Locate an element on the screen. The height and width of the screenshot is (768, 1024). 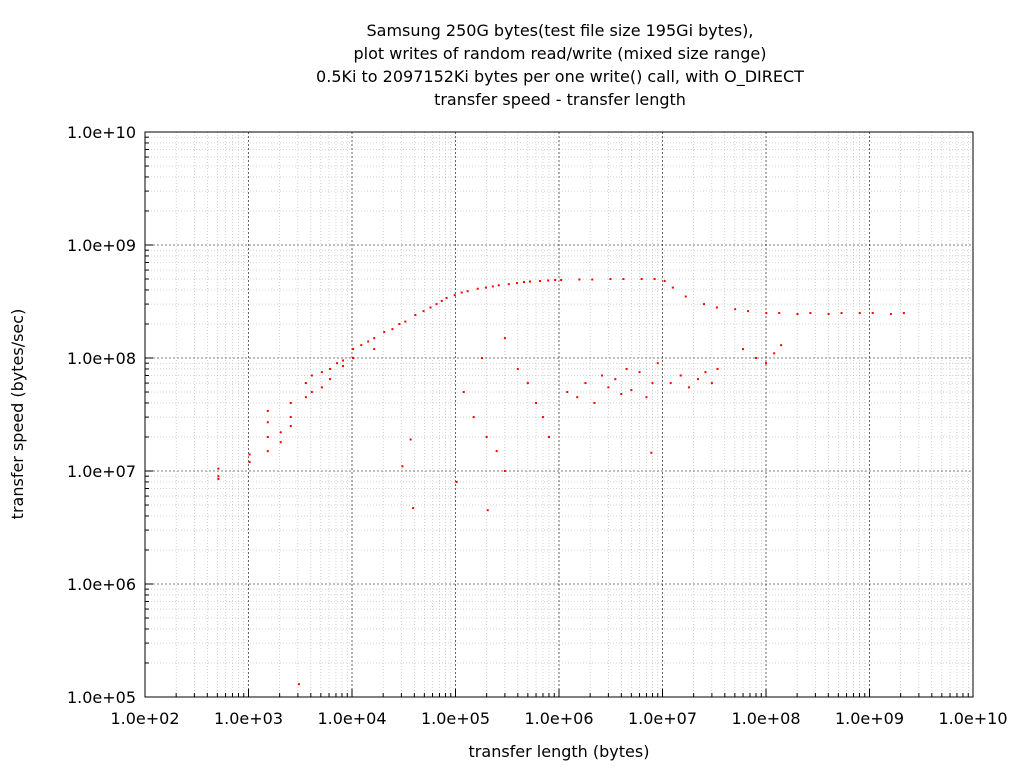
x-tick-label: 1.0e+06 is located at coordinates (558, 718).